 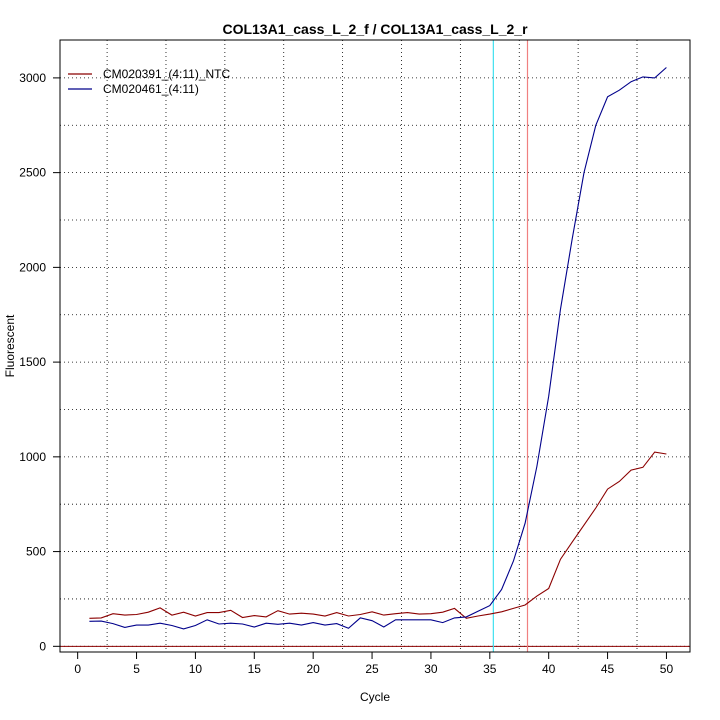 I want to click on x-tick-label: 20, so click(x=313, y=669).